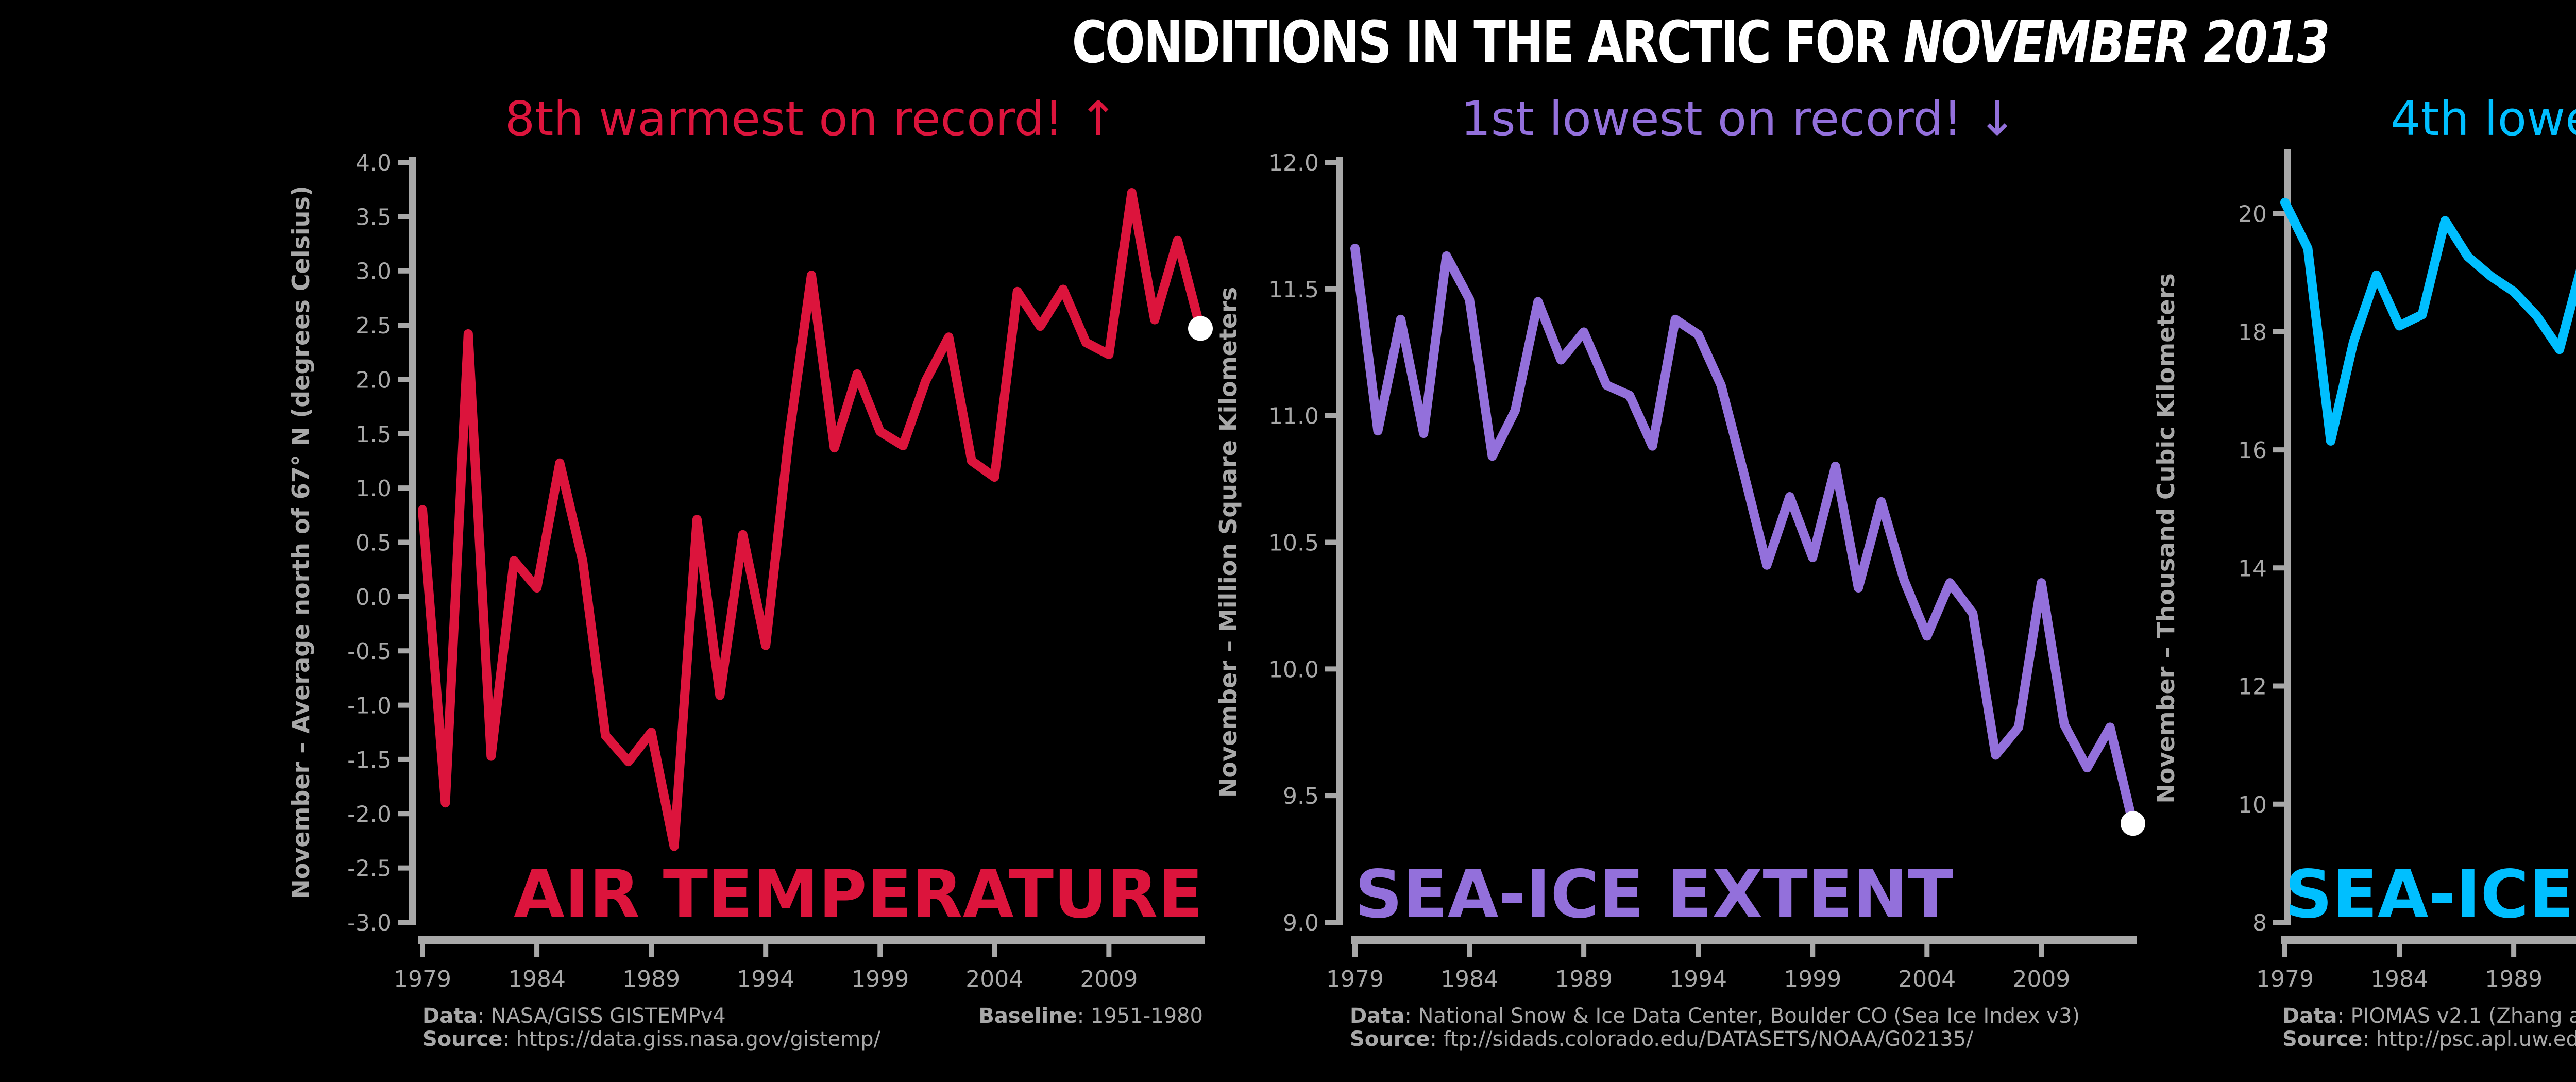  Describe the element at coordinates (2166, 538) in the screenshot. I see `volume-y-axis-label: November – Thousand Cubic Kilometers` at that location.